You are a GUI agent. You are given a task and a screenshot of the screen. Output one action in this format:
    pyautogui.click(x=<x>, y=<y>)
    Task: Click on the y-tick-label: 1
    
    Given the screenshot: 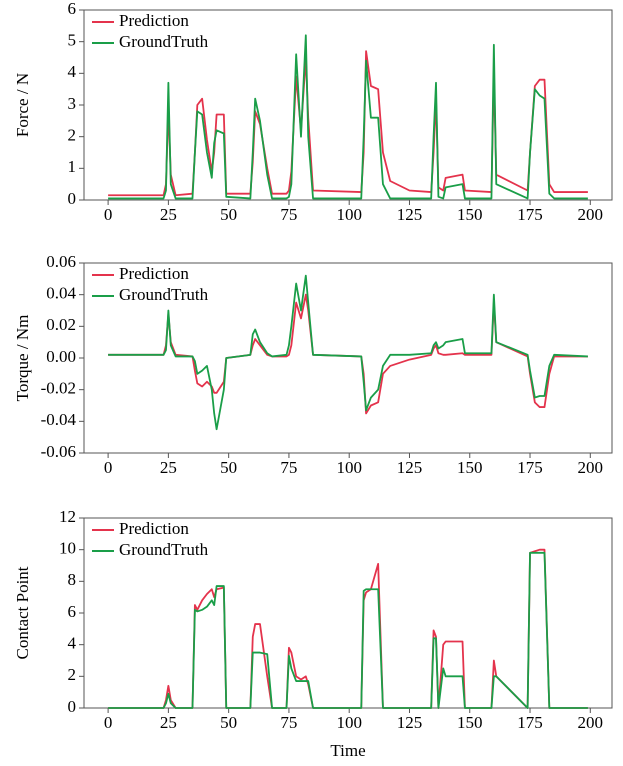 What is the action you would take?
    pyautogui.click(x=72, y=166)
    